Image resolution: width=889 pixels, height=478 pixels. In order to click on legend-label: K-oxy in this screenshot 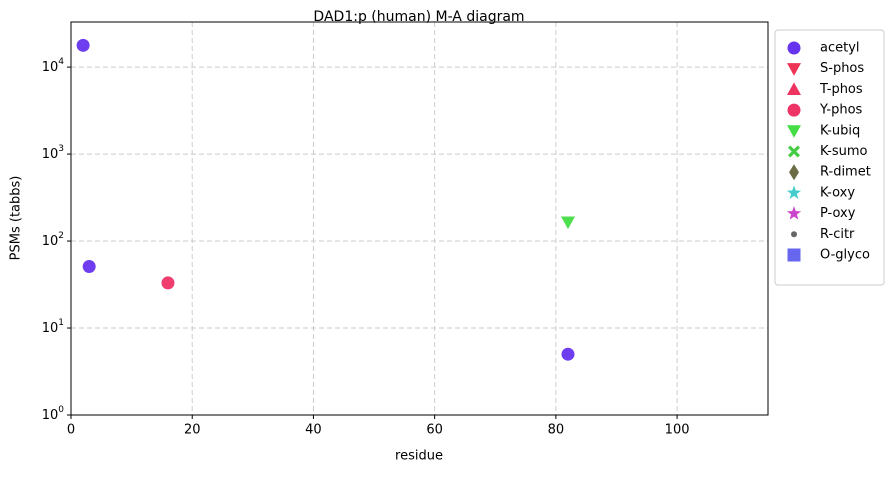, I will do `click(837, 192)`.